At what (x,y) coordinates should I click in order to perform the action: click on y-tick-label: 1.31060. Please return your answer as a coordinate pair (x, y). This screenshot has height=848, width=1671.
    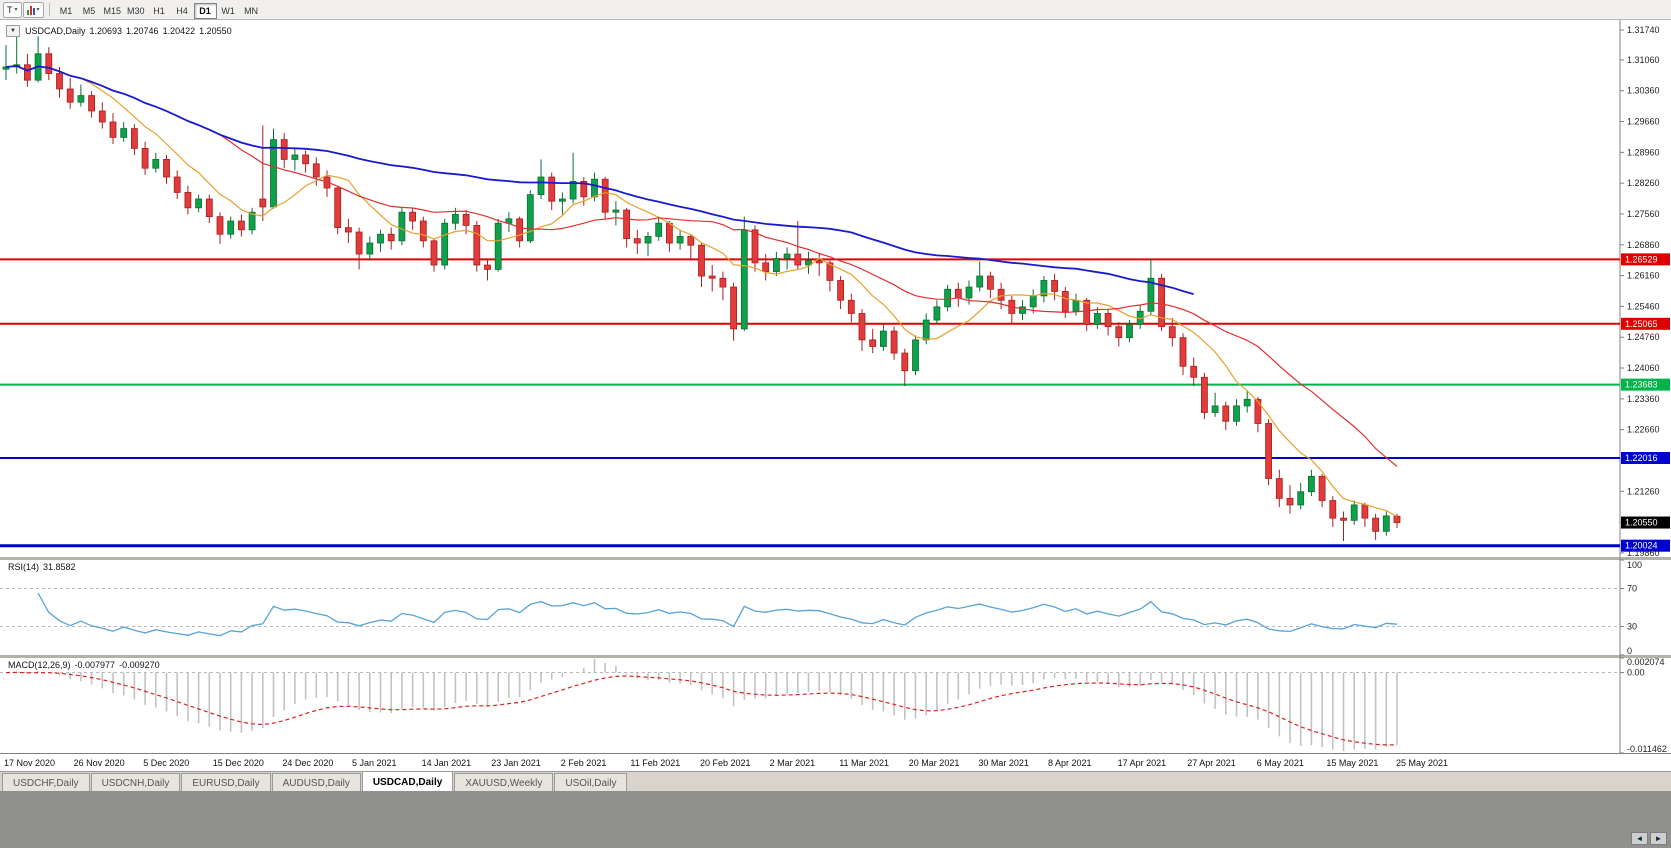
    Looking at the image, I should click on (1643, 60).